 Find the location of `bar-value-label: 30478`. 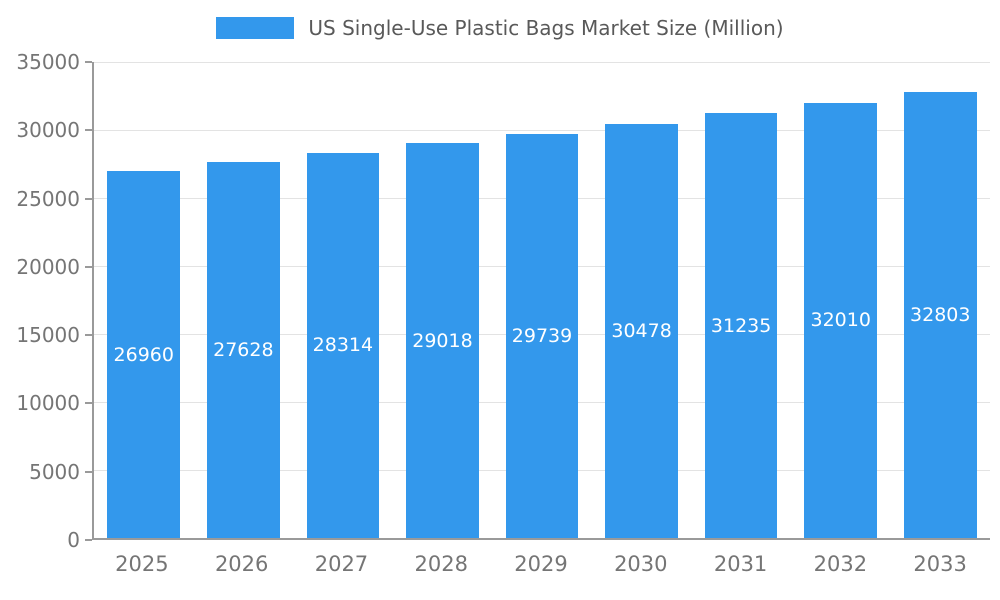

bar-value-label: 30478 is located at coordinates (641, 330).